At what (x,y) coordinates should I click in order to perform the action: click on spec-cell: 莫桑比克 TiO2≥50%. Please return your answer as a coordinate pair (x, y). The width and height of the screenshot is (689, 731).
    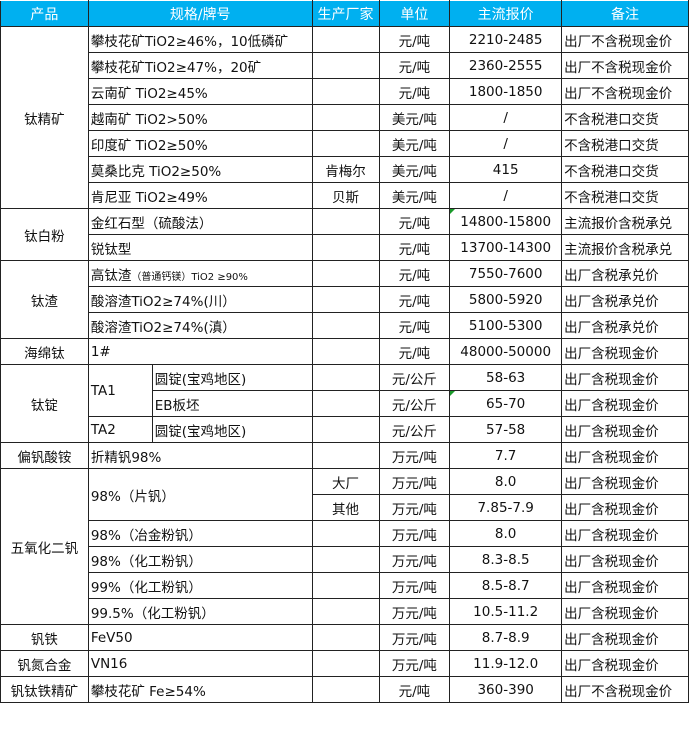
    Looking at the image, I should click on (200, 169).